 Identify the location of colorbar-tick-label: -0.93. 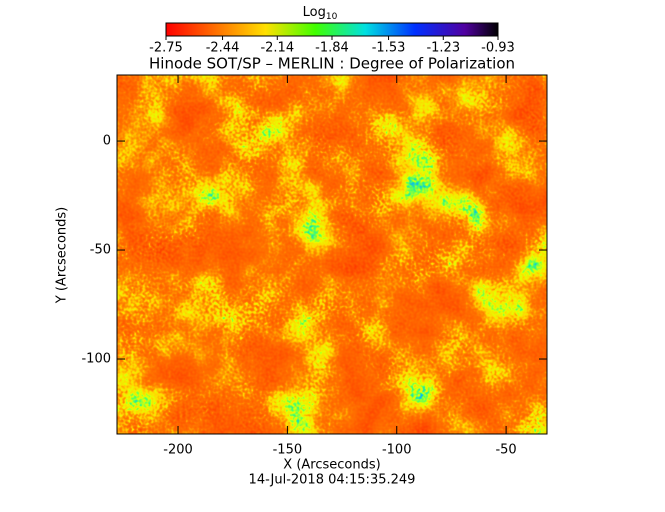
(498, 48).